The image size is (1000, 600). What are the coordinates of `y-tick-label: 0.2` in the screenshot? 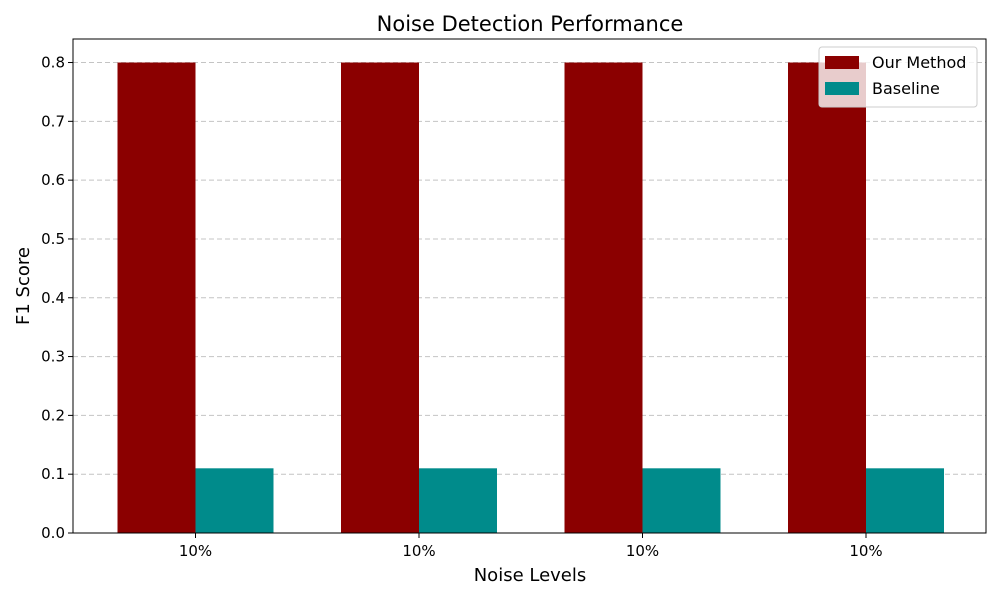 It's located at (53, 415).